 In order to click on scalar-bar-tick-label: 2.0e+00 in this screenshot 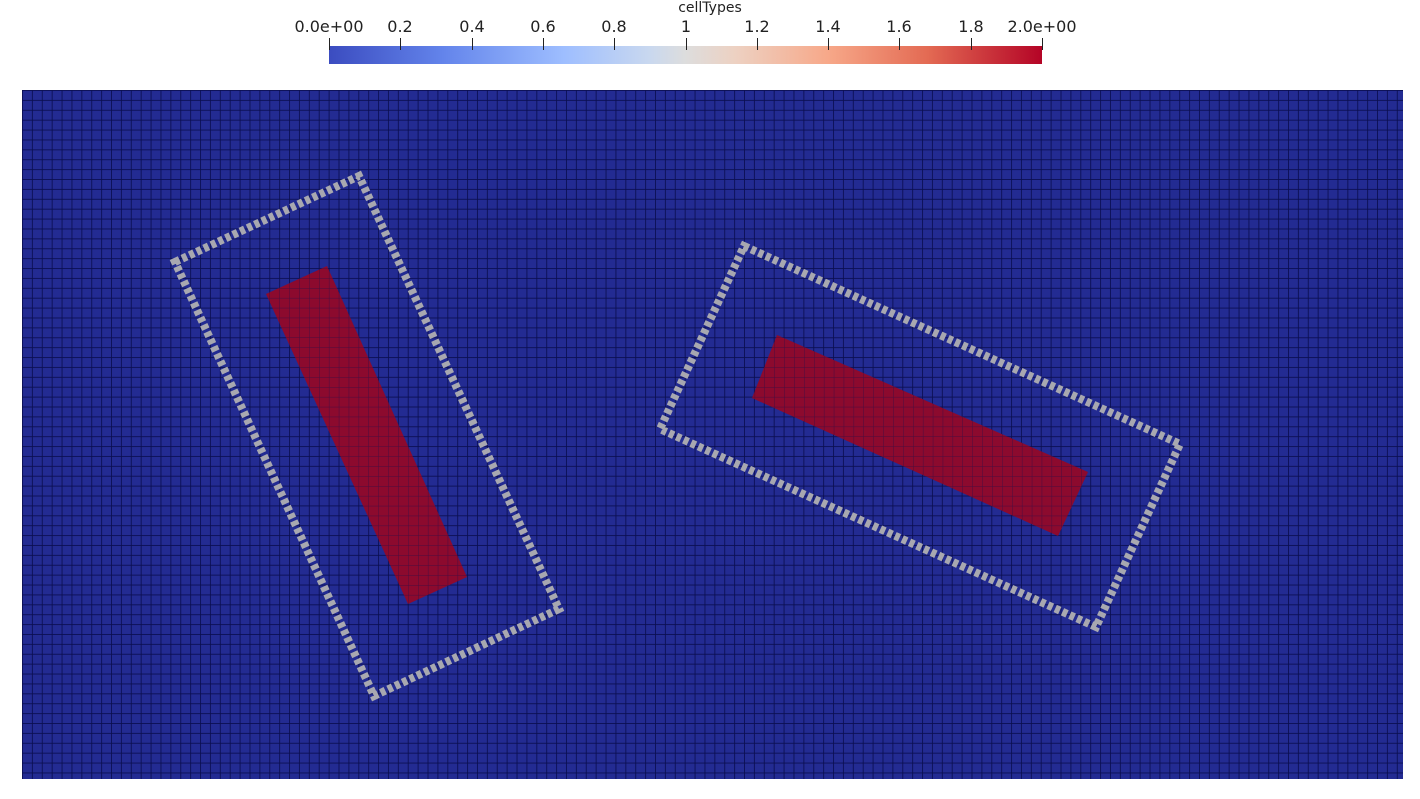, I will do `click(1042, 26)`.